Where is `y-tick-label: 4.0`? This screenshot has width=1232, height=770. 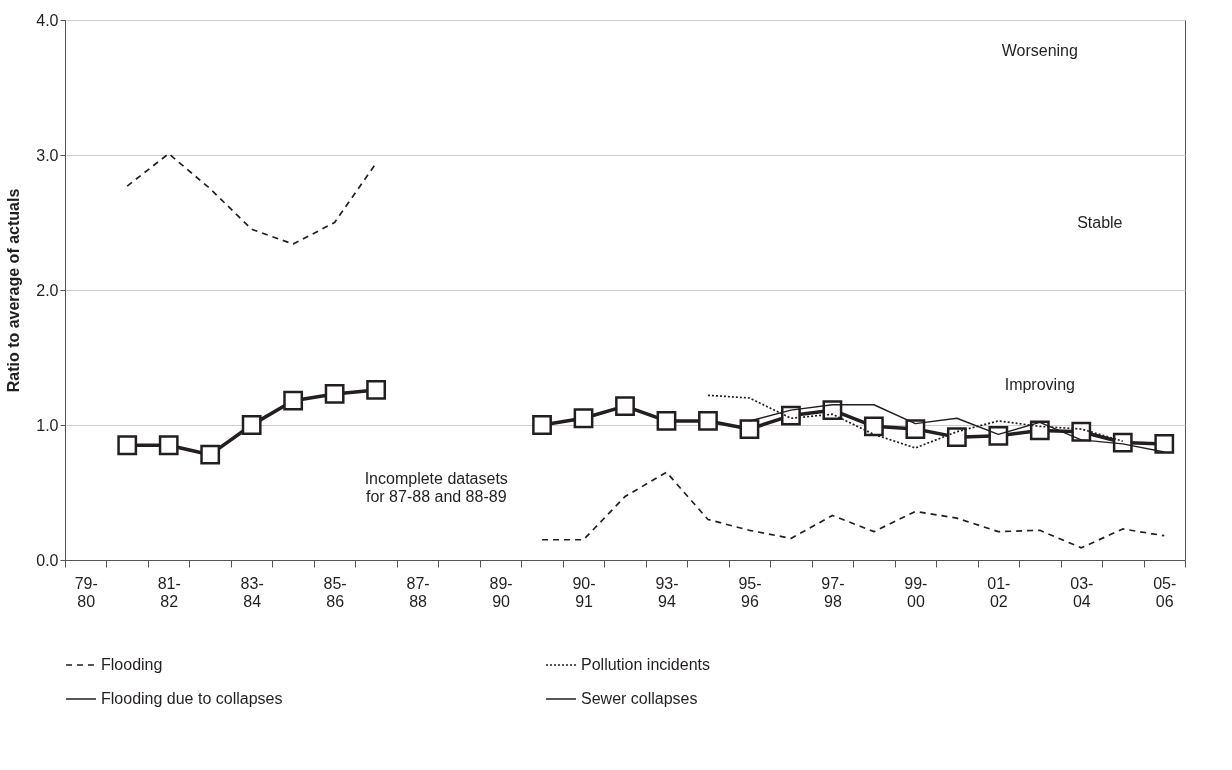
y-tick-label: 4.0 is located at coordinates (47, 20).